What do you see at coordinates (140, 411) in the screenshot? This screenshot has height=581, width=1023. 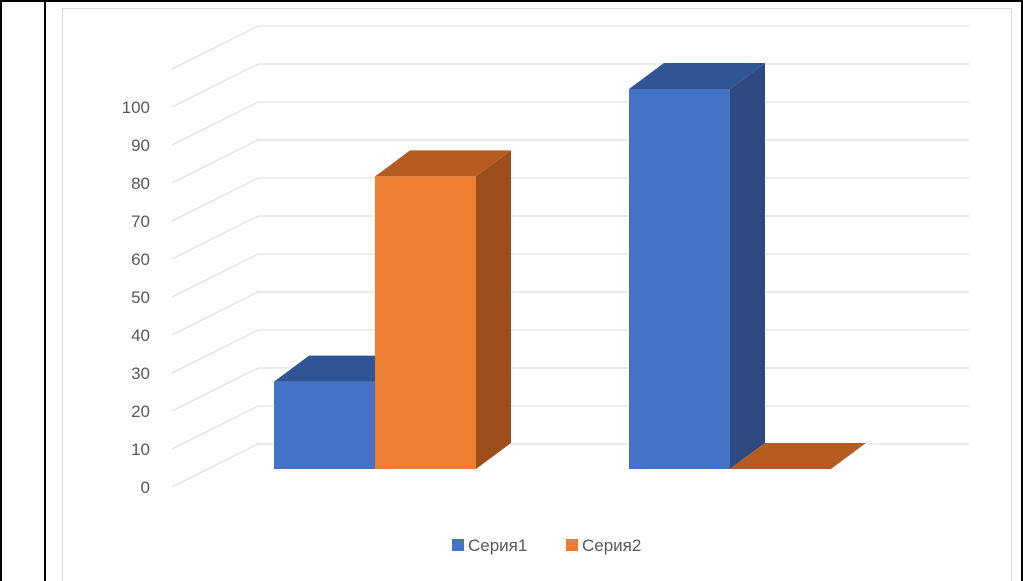 I see `y-tick-label: 20` at bounding box center [140, 411].